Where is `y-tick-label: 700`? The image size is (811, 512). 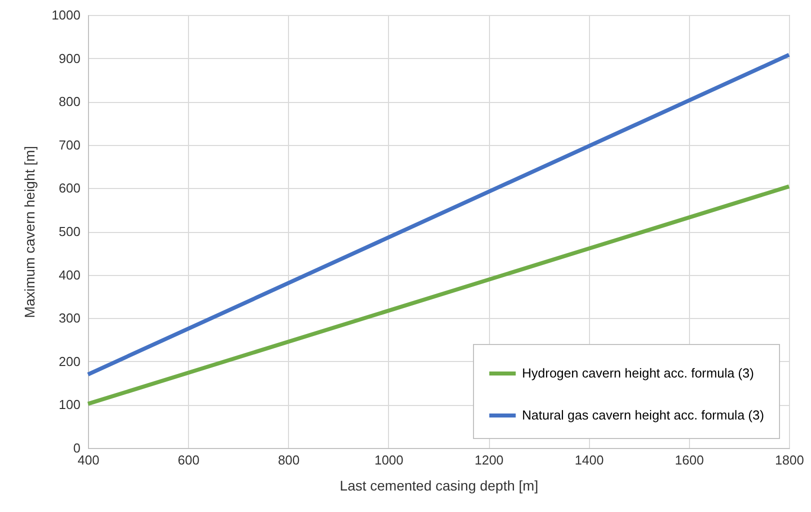 y-tick-label: 700 is located at coordinates (69, 144).